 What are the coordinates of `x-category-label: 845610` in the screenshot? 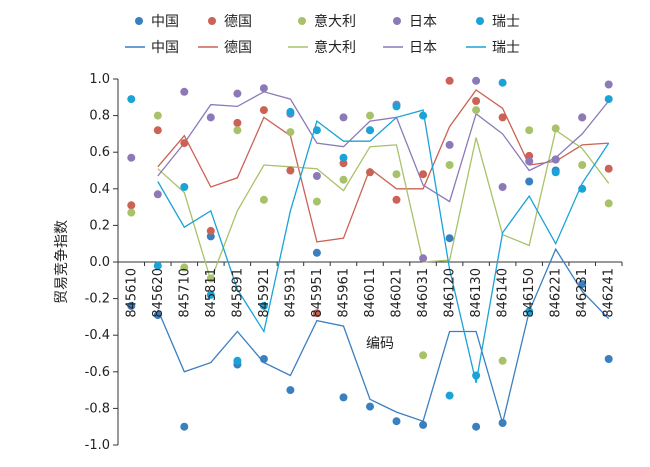 It's located at (131, 293).